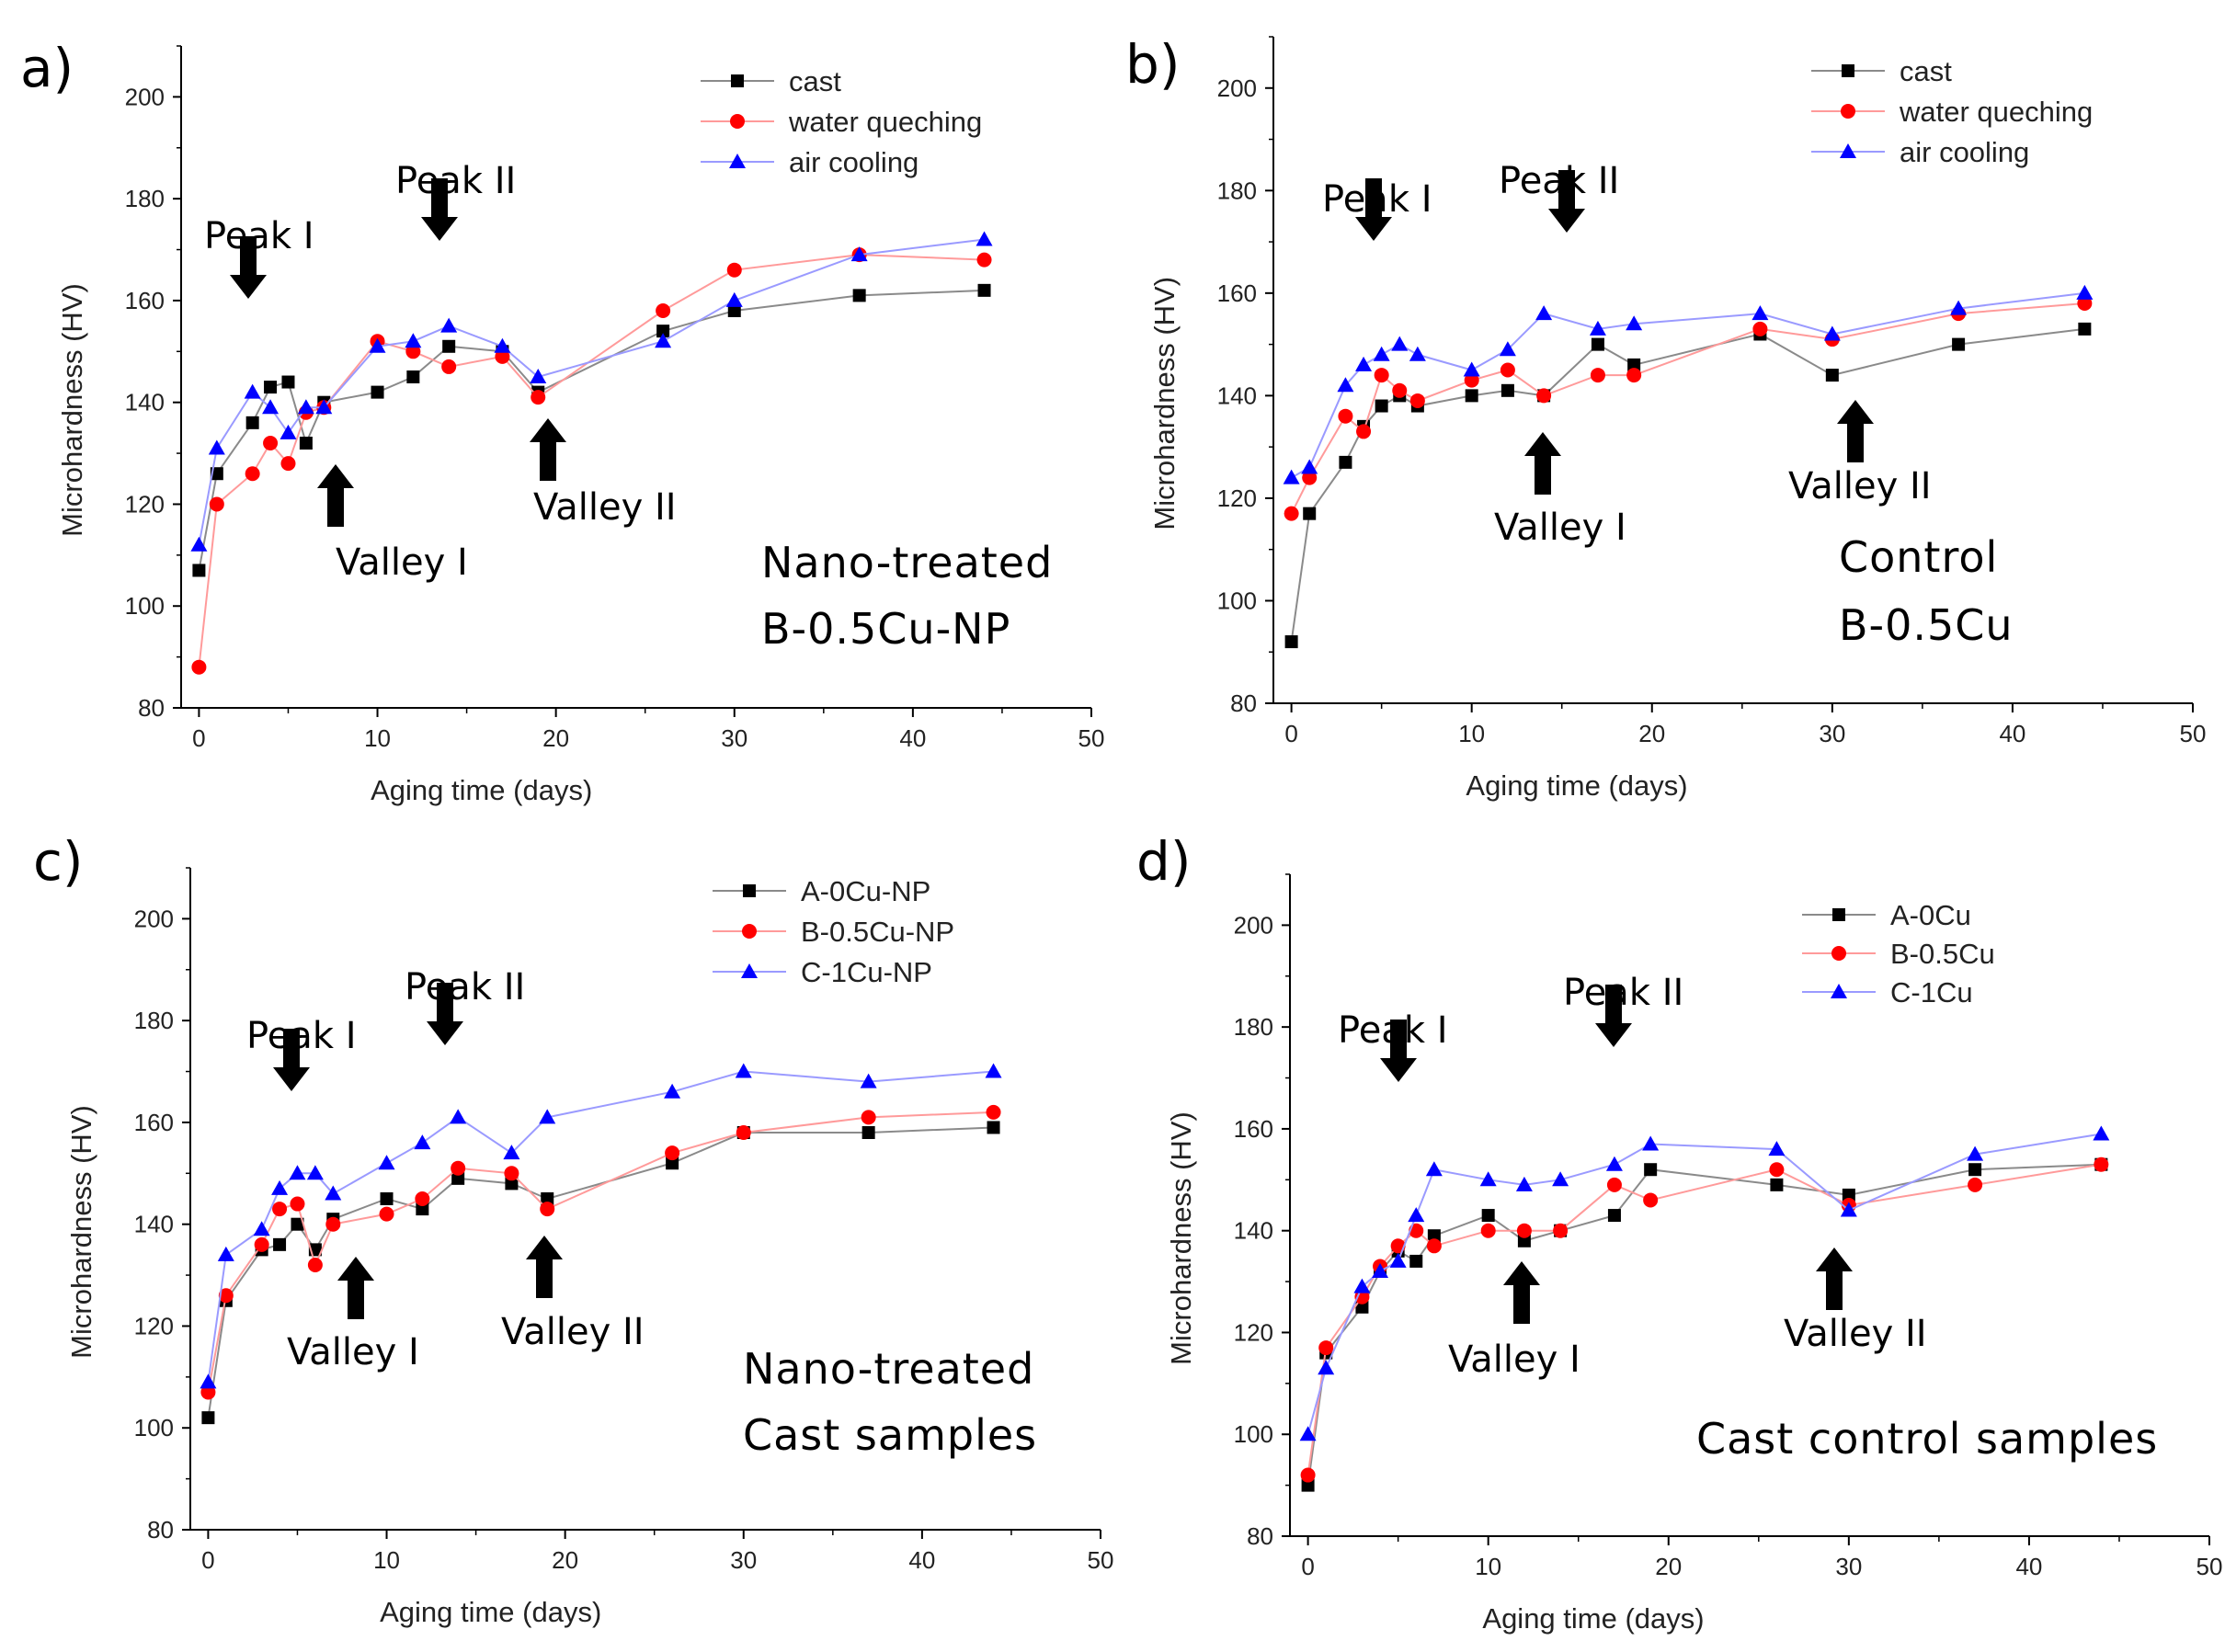  What do you see at coordinates (1926, 625) in the screenshot?
I see `sample-note: B-0.5Cu` at bounding box center [1926, 625].